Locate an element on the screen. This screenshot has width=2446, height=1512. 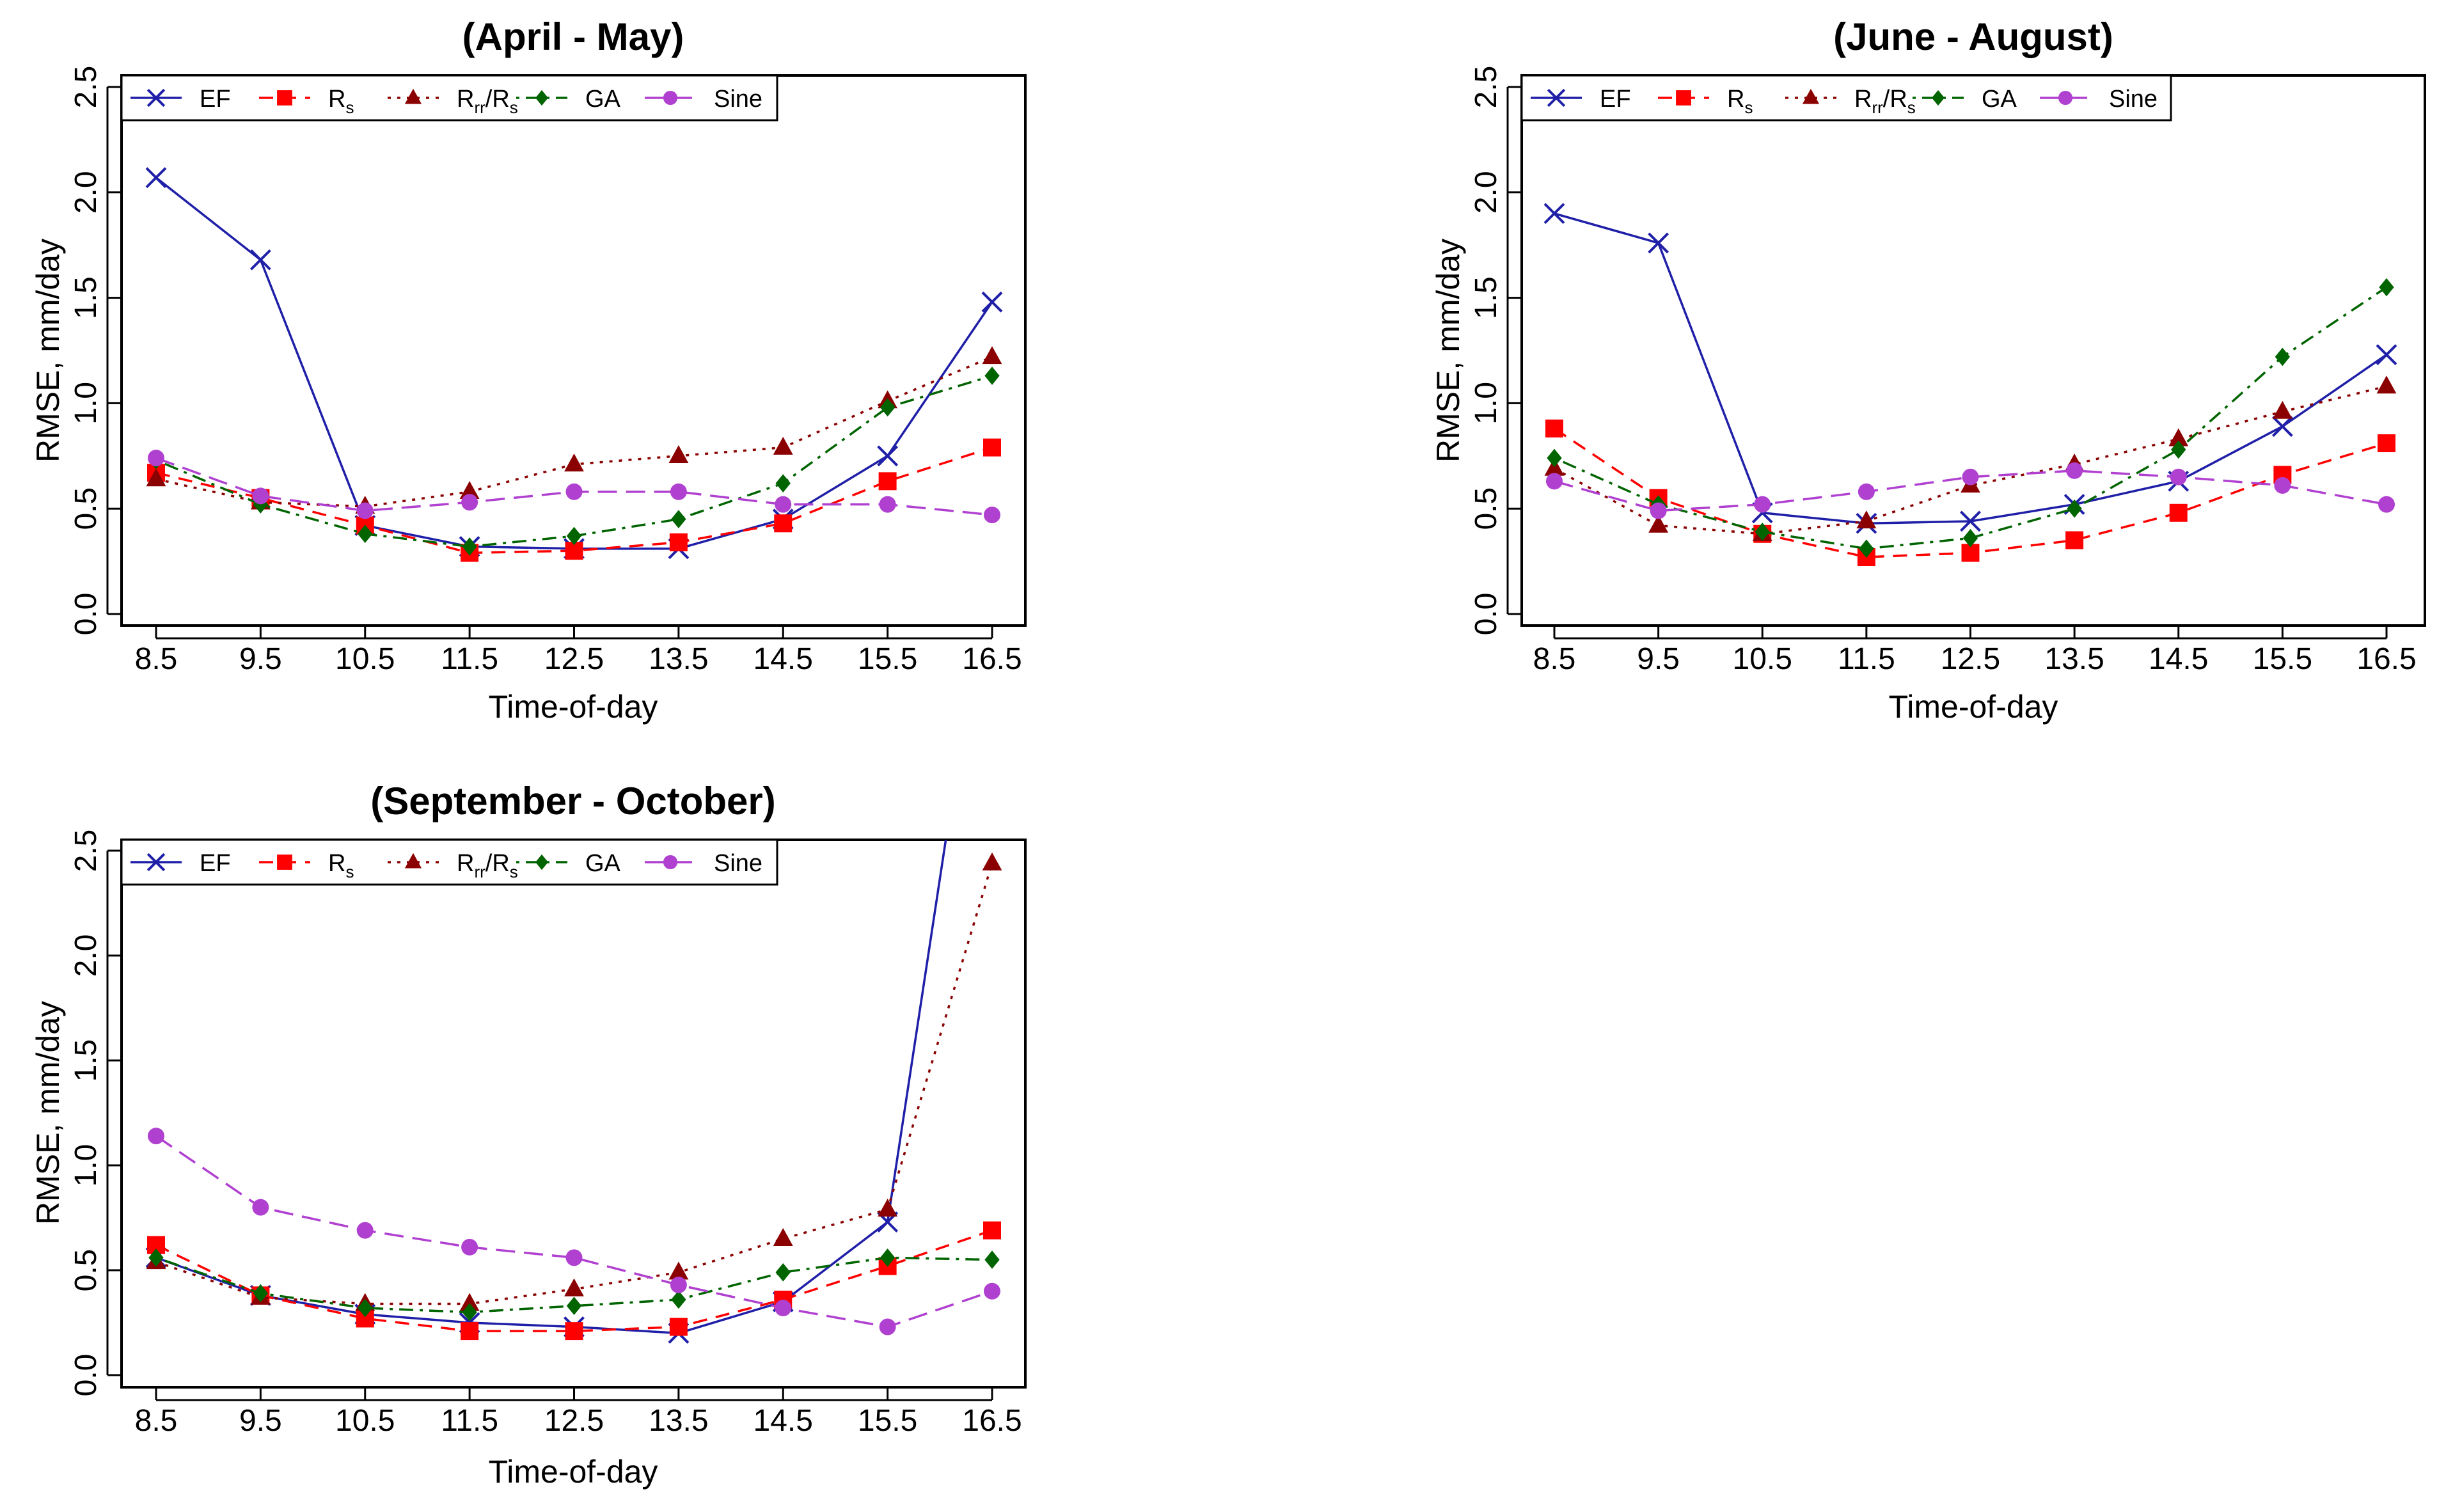
series-rs is located at coordinates (574, 500).